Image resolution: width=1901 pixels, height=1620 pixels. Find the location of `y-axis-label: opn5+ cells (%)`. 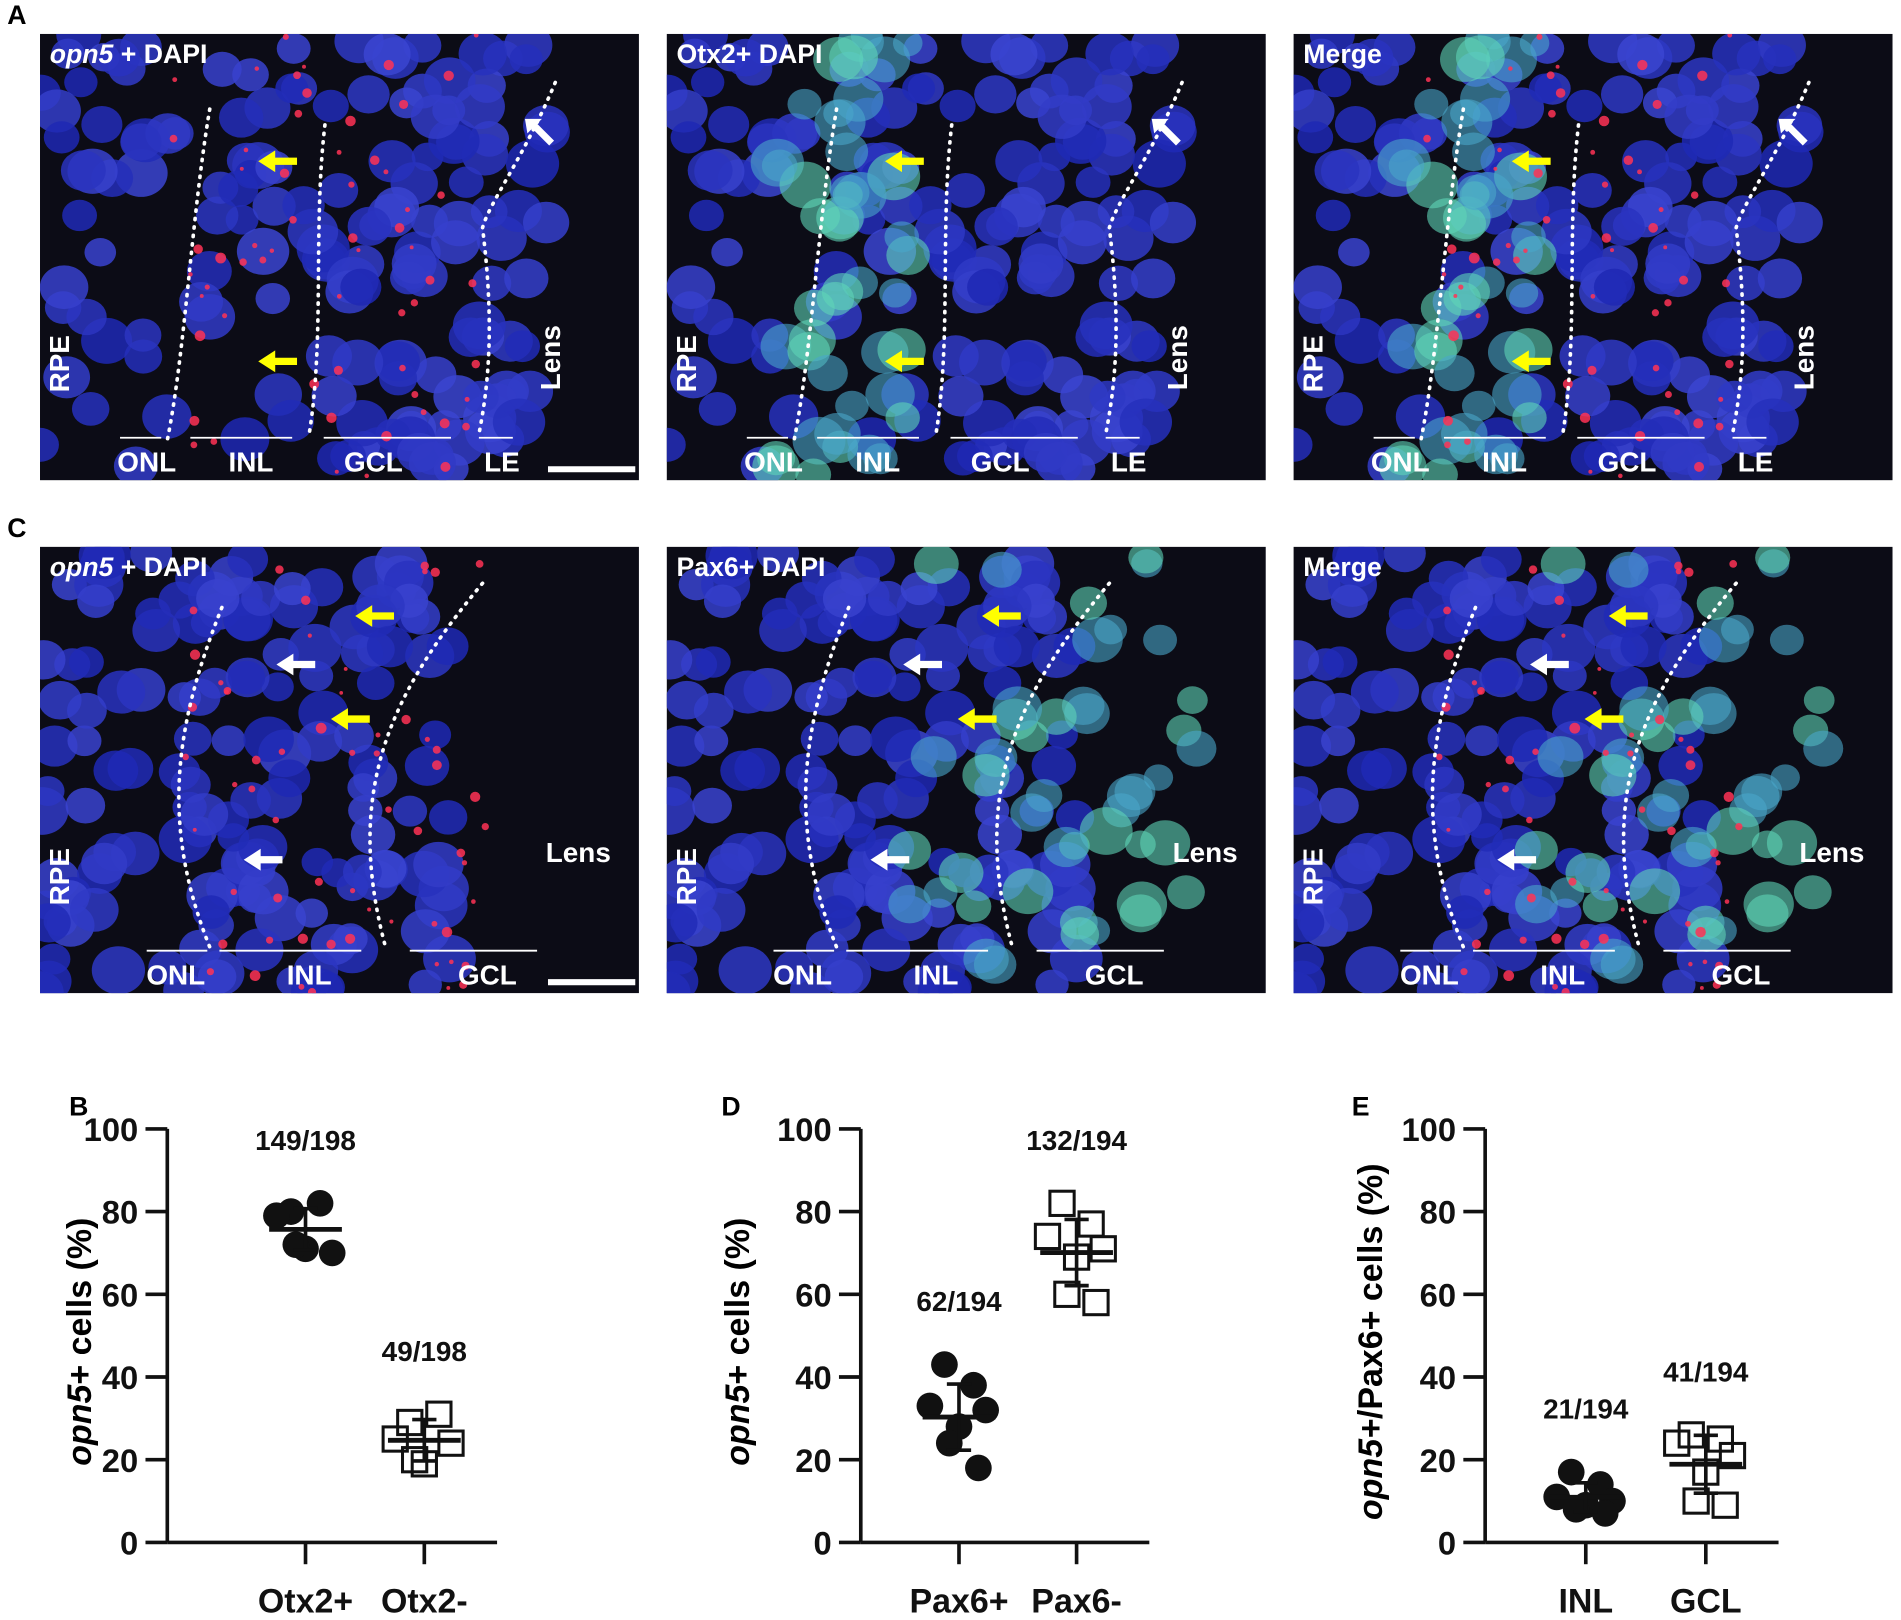

y-axis-label: opn5+ cells (%) is located at coordinates (80, 1342).